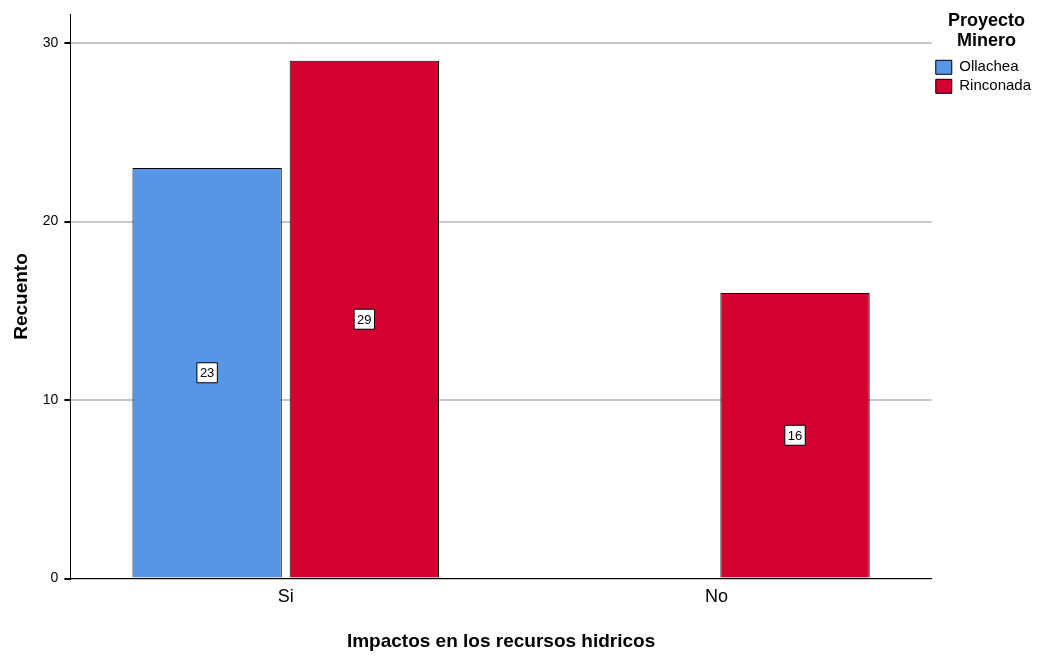 Image resolution: width=1045 pixels, height=661 pixels. Describe the element at coordinates (207, 373) in the screenshot. I see `data-label: 23` at that location.